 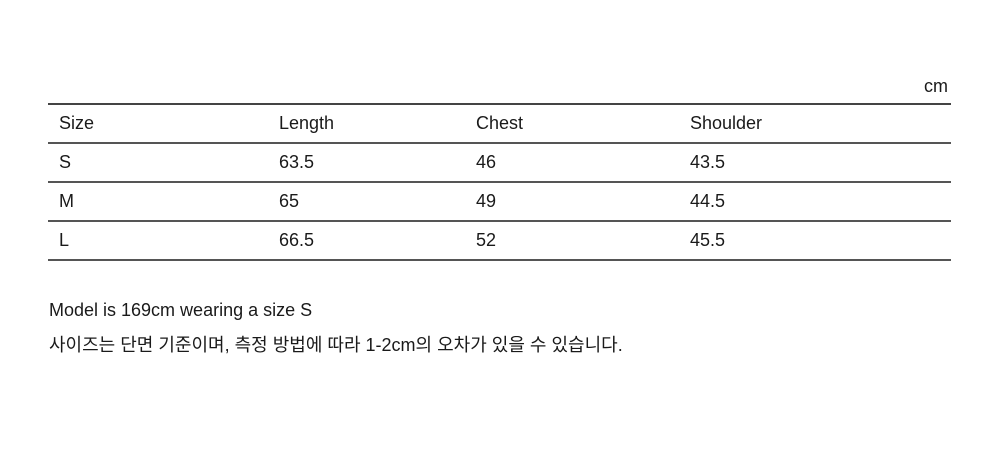 I want to click on cell-size: L, so click(x=64, y=240).